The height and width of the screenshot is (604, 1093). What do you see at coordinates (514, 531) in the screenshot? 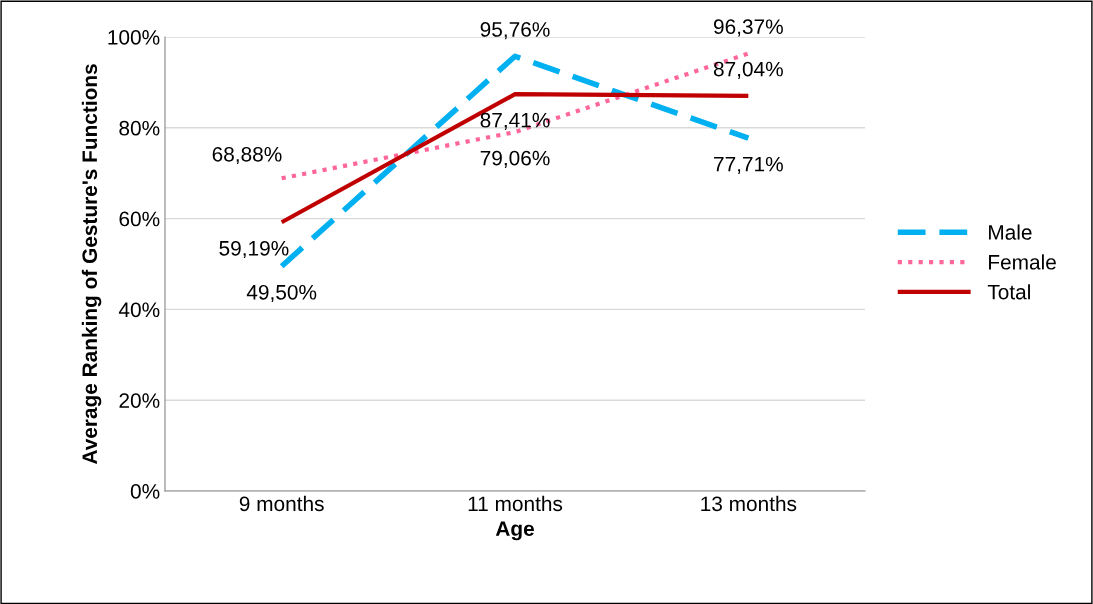
I see `x-axis-title: Age` at bounding box center [514, 531].